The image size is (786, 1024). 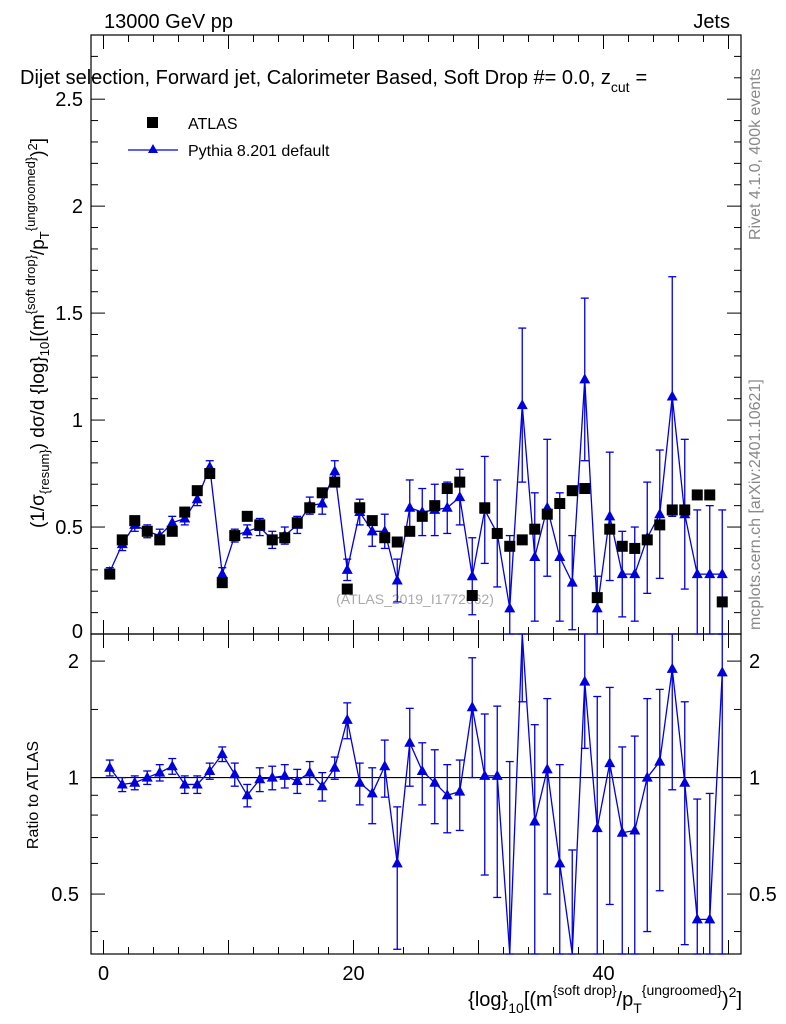 What do you see at coordinates (415, 599) in the screenshot?
I see `analysis-watermark: (ATLAS_2019_I1772062)` at bounding box center [415, 599].